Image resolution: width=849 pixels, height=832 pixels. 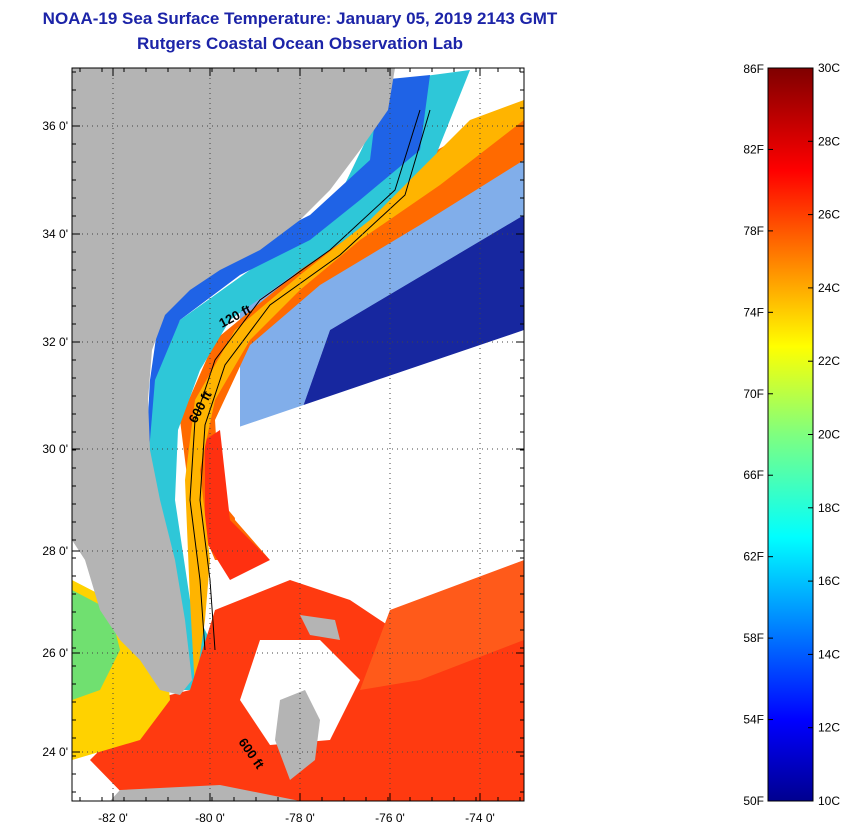 What do you see at coordinates (753, 312) in the screenshot?
I see `colorbar-f-label: 74F` at bounding box center [753, 312].